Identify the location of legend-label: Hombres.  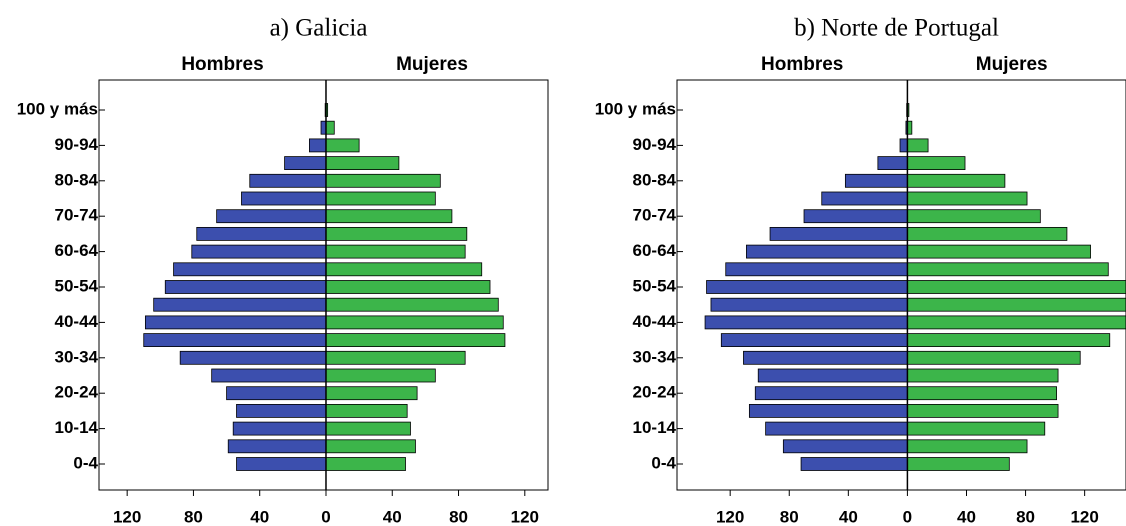
(802, 64).